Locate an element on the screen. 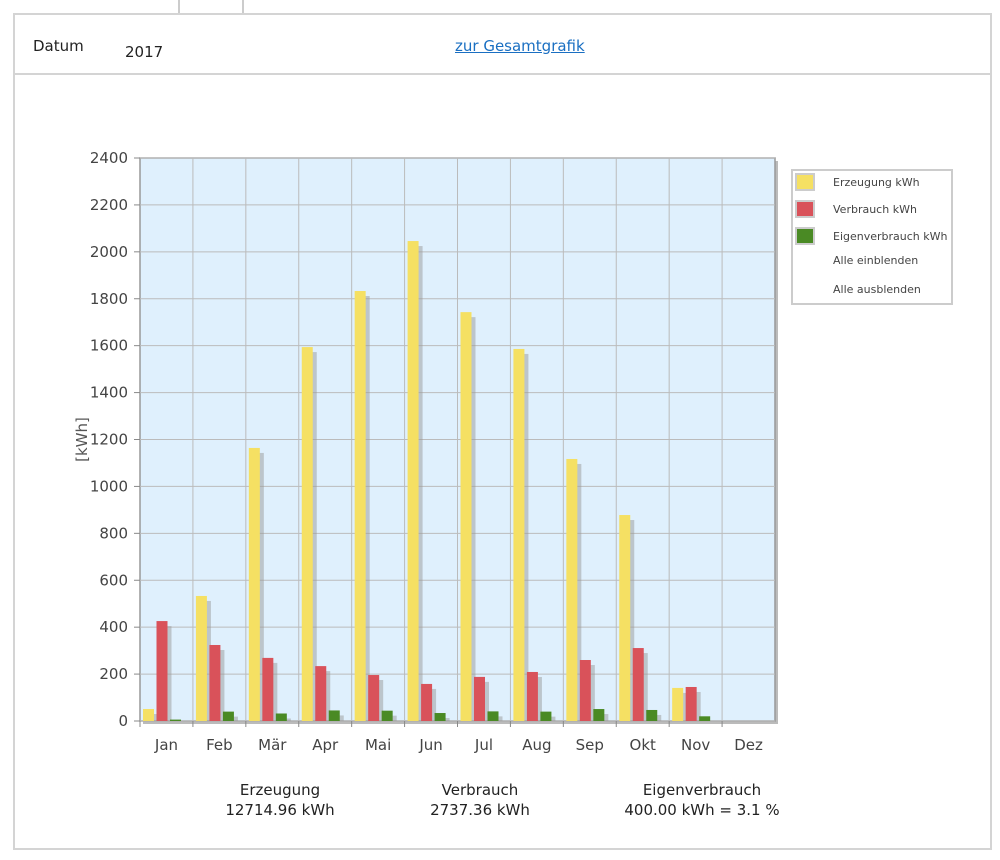 The height and width of the screenshot is (860, 1000). legend-show-all: Alle einblenden is located at coordinates (875, 260).